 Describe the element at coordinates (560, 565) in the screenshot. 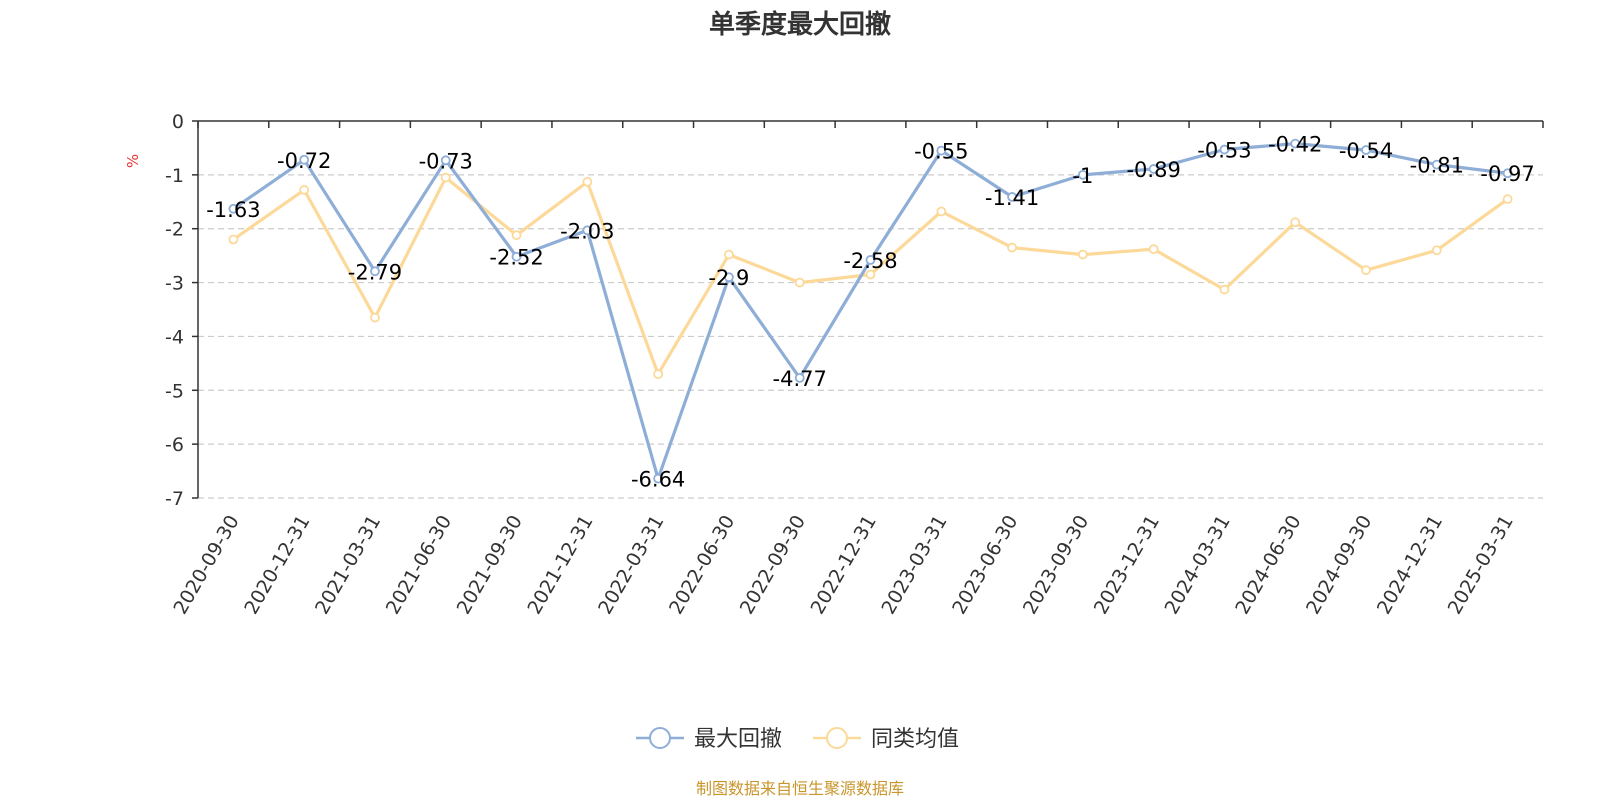

I see `x-tick-label: 2021-12-31` at that location.